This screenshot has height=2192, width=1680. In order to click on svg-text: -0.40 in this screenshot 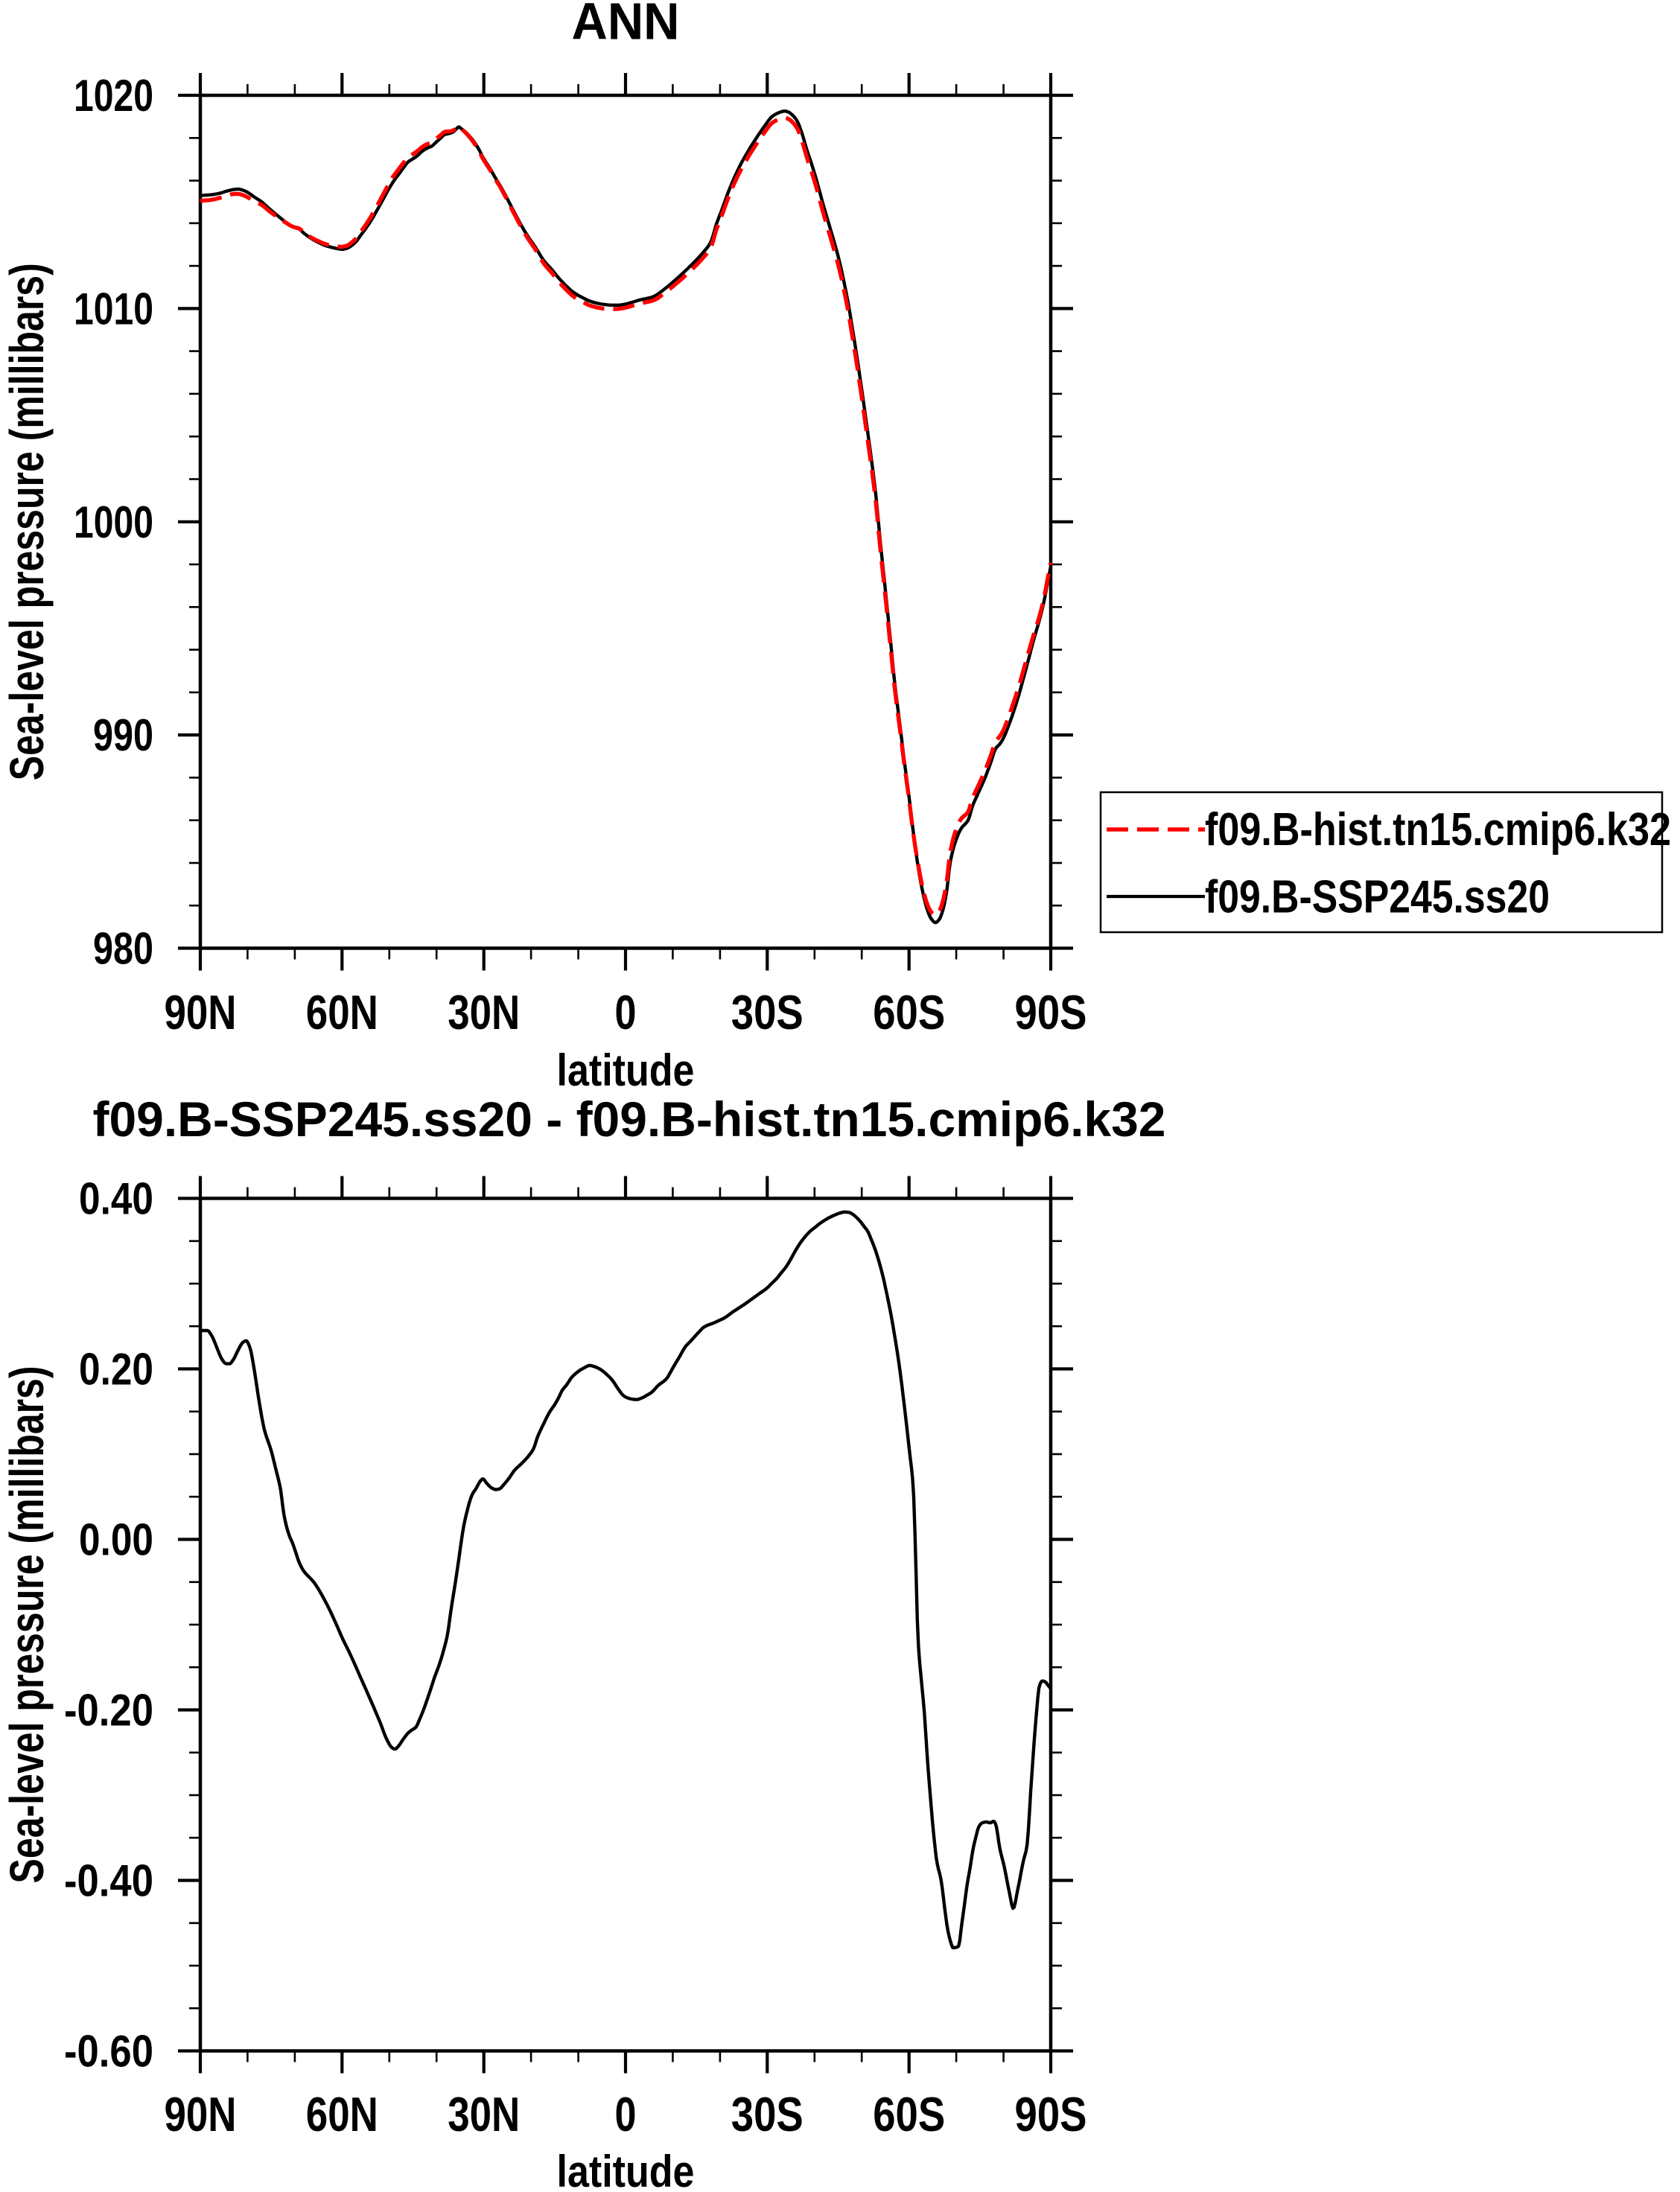, I will do `click(108, 1881)`.